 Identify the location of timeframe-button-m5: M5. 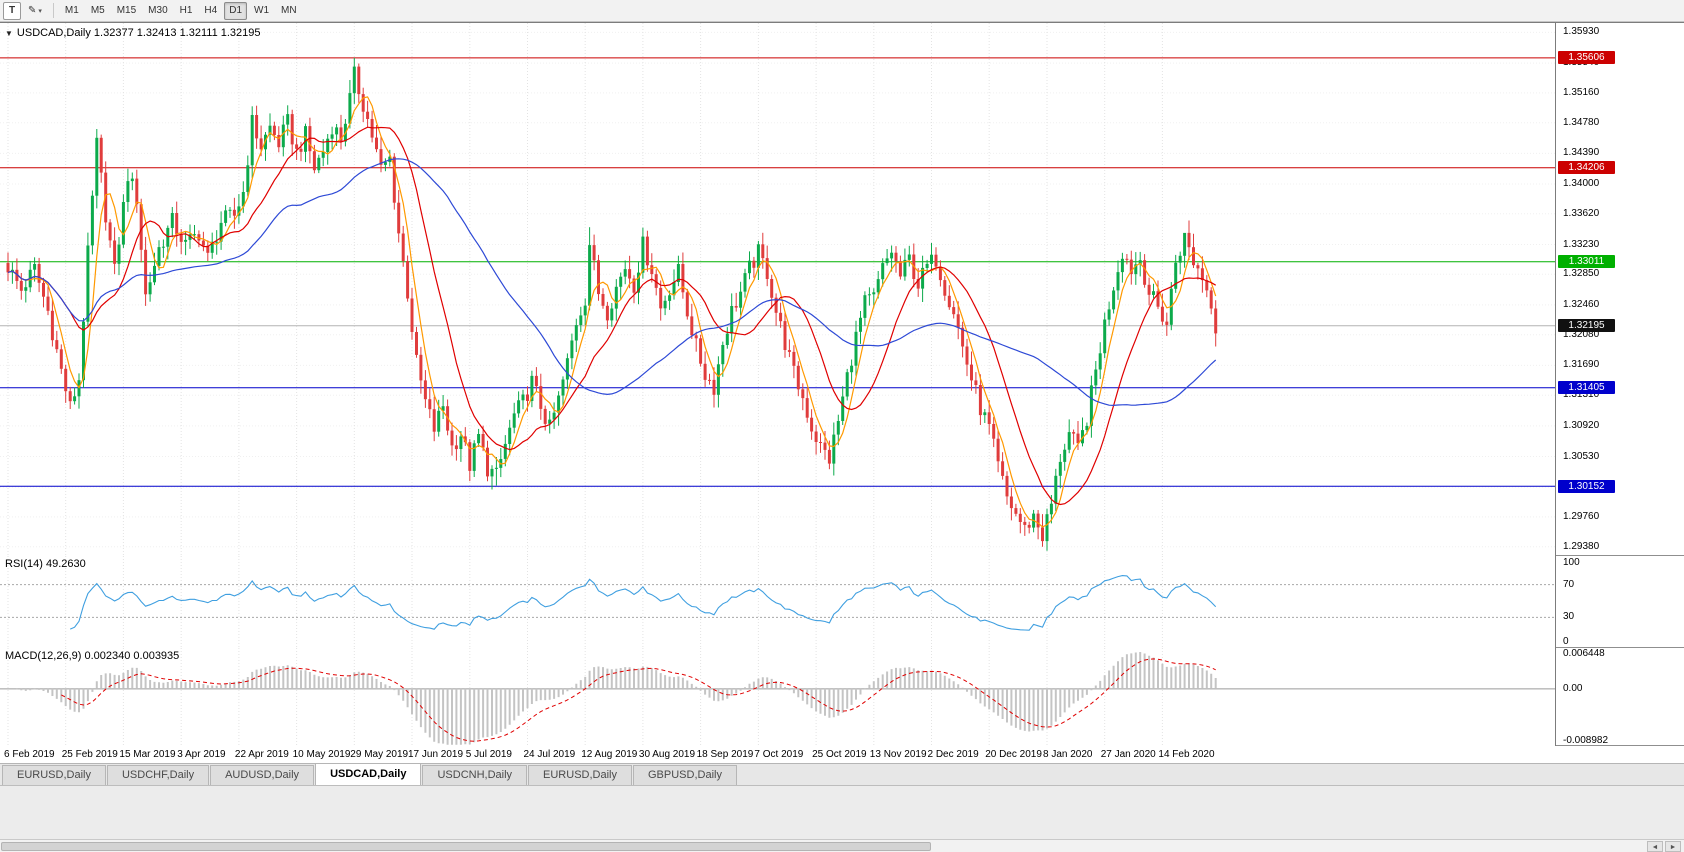
(97, 10).